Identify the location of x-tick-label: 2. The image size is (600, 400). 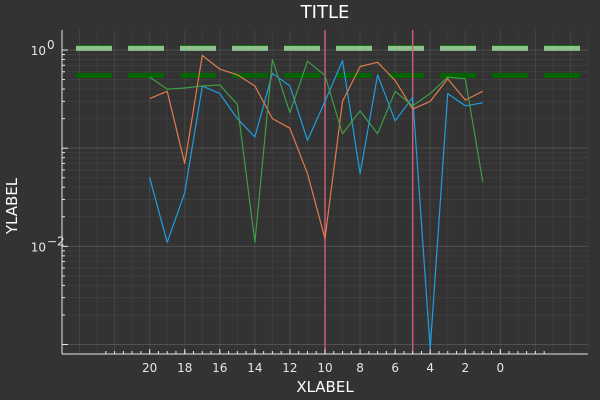
(465, 368).